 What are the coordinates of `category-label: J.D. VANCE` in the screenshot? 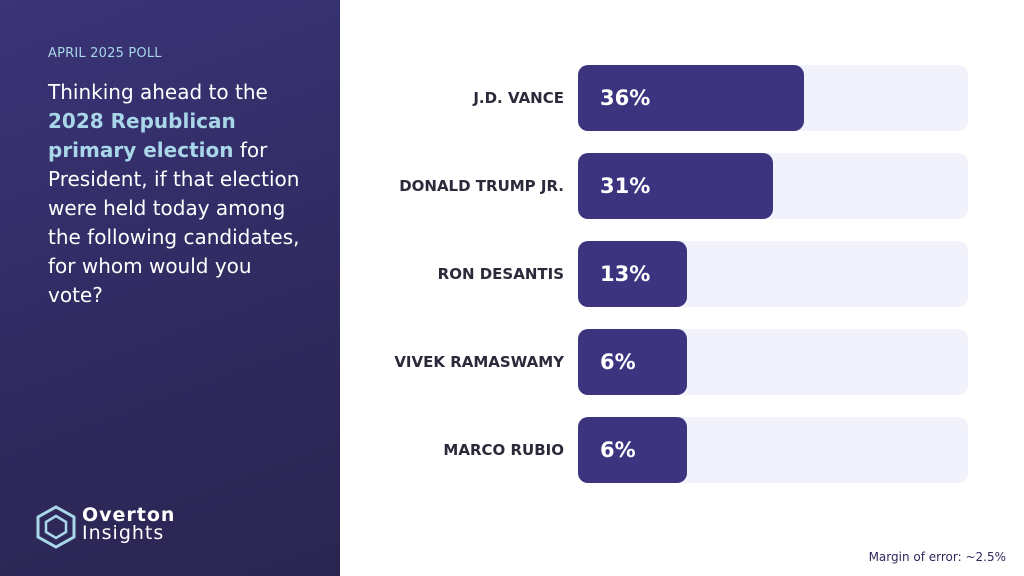 It's located at (518, 98).